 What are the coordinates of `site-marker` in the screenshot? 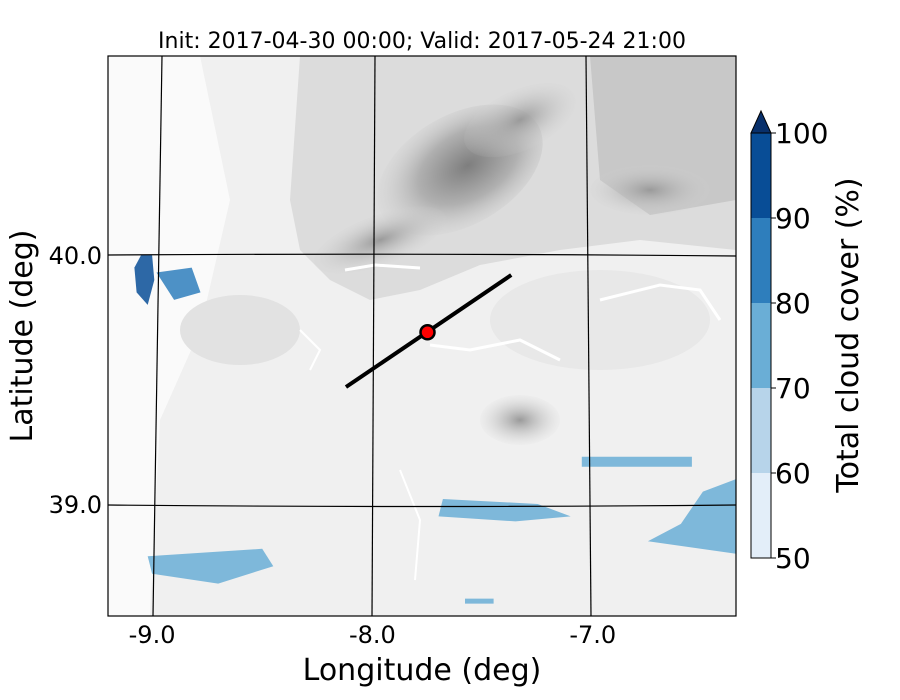 It's located at (427, 332).